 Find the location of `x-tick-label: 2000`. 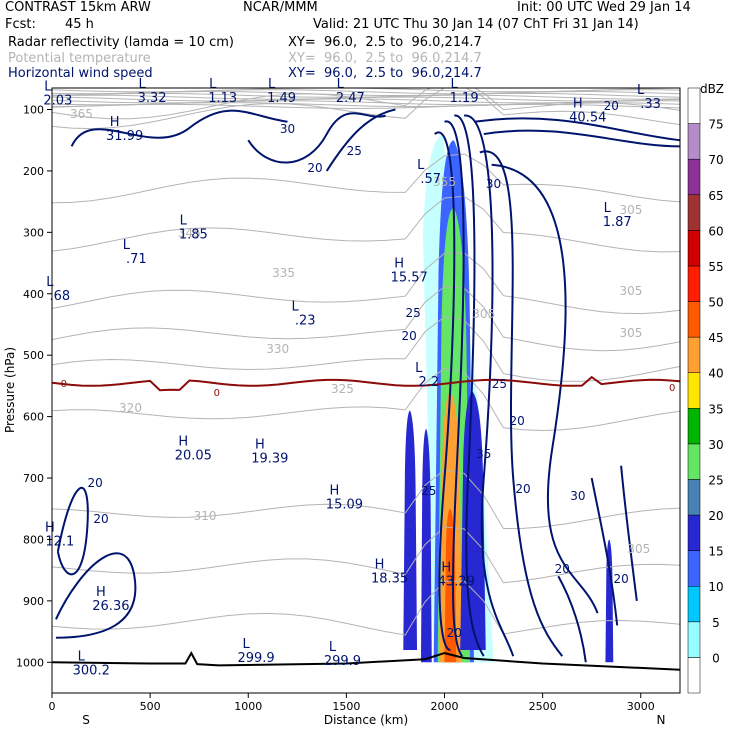

x-tick-label: 2000 is located at coordinates (445, 706).